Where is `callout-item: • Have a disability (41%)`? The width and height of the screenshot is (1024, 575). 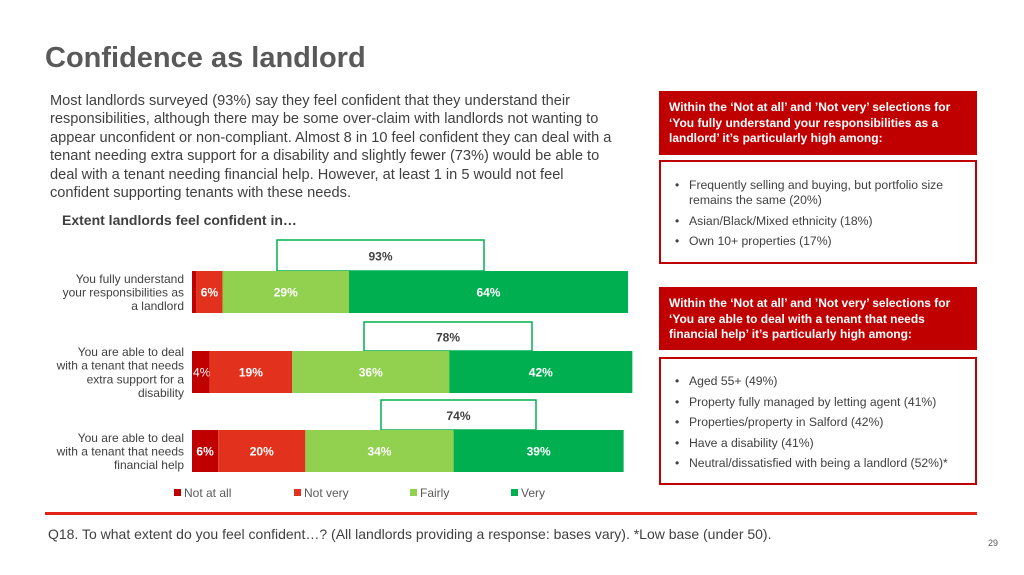 callout-item: • Have a disability (41%) is located at coordinates (744, 442).